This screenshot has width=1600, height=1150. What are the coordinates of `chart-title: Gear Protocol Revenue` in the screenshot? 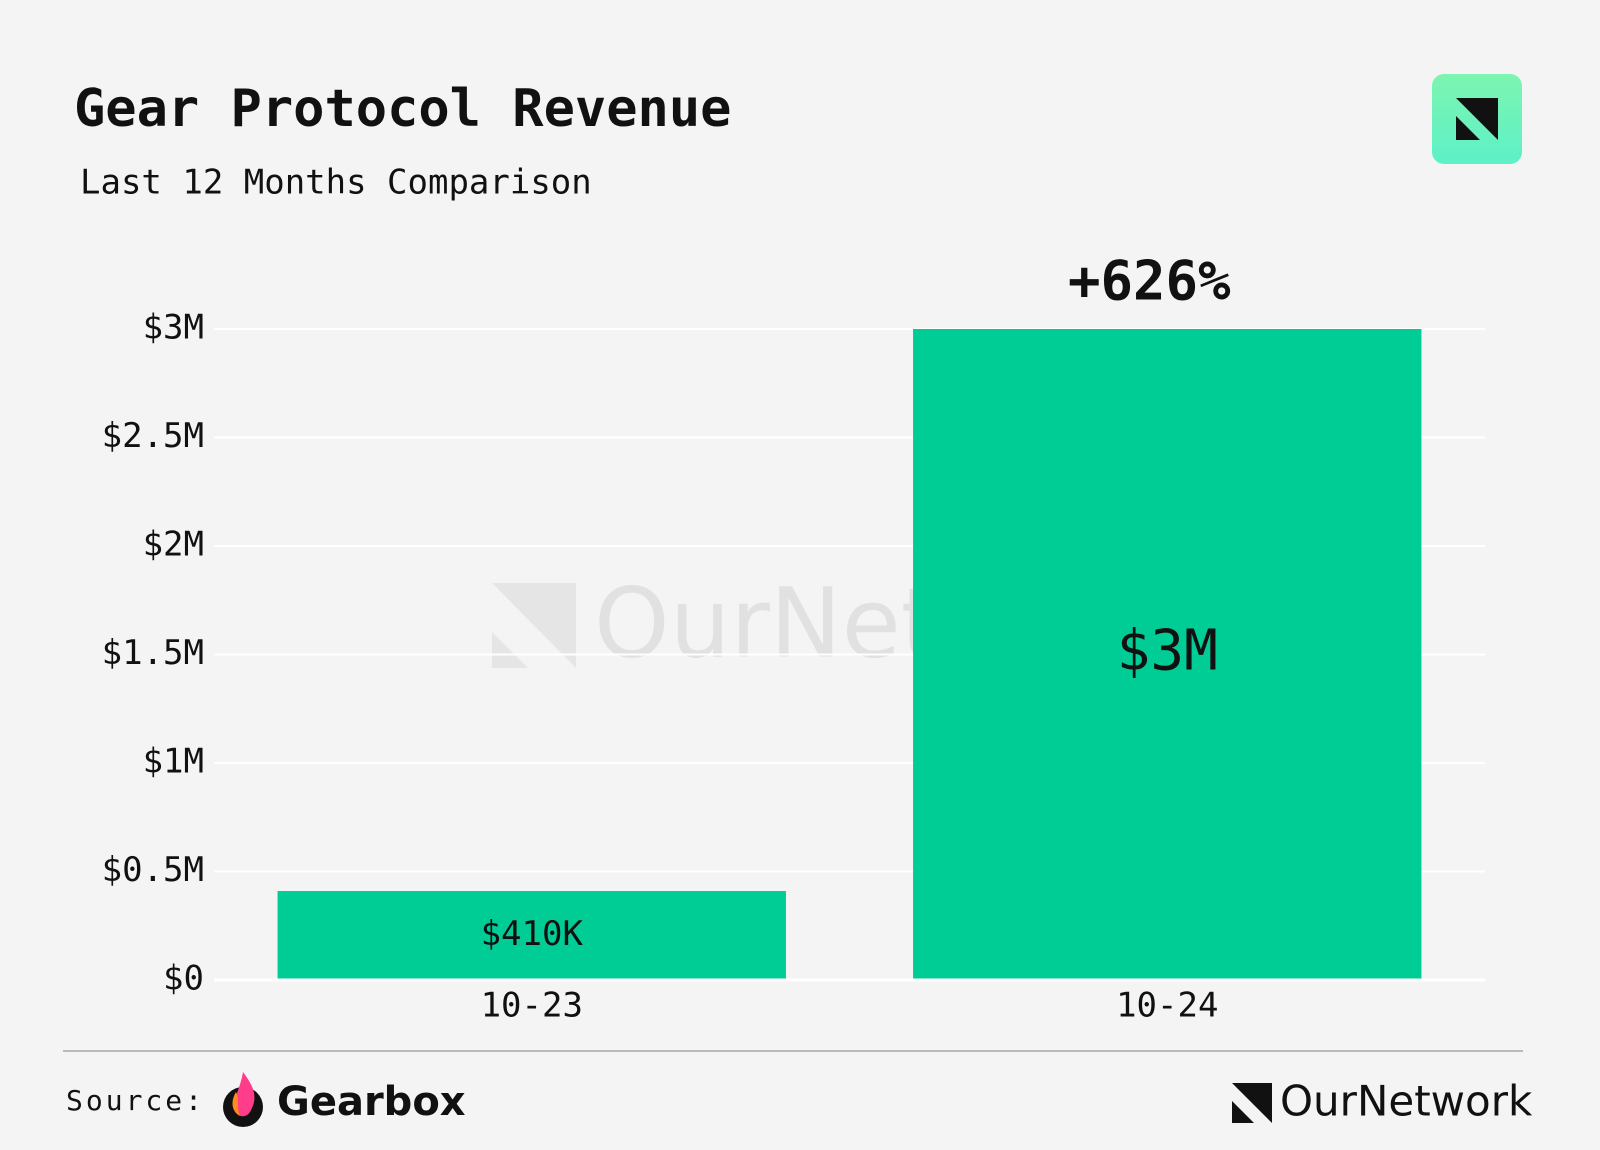 It's located at (402, 109).